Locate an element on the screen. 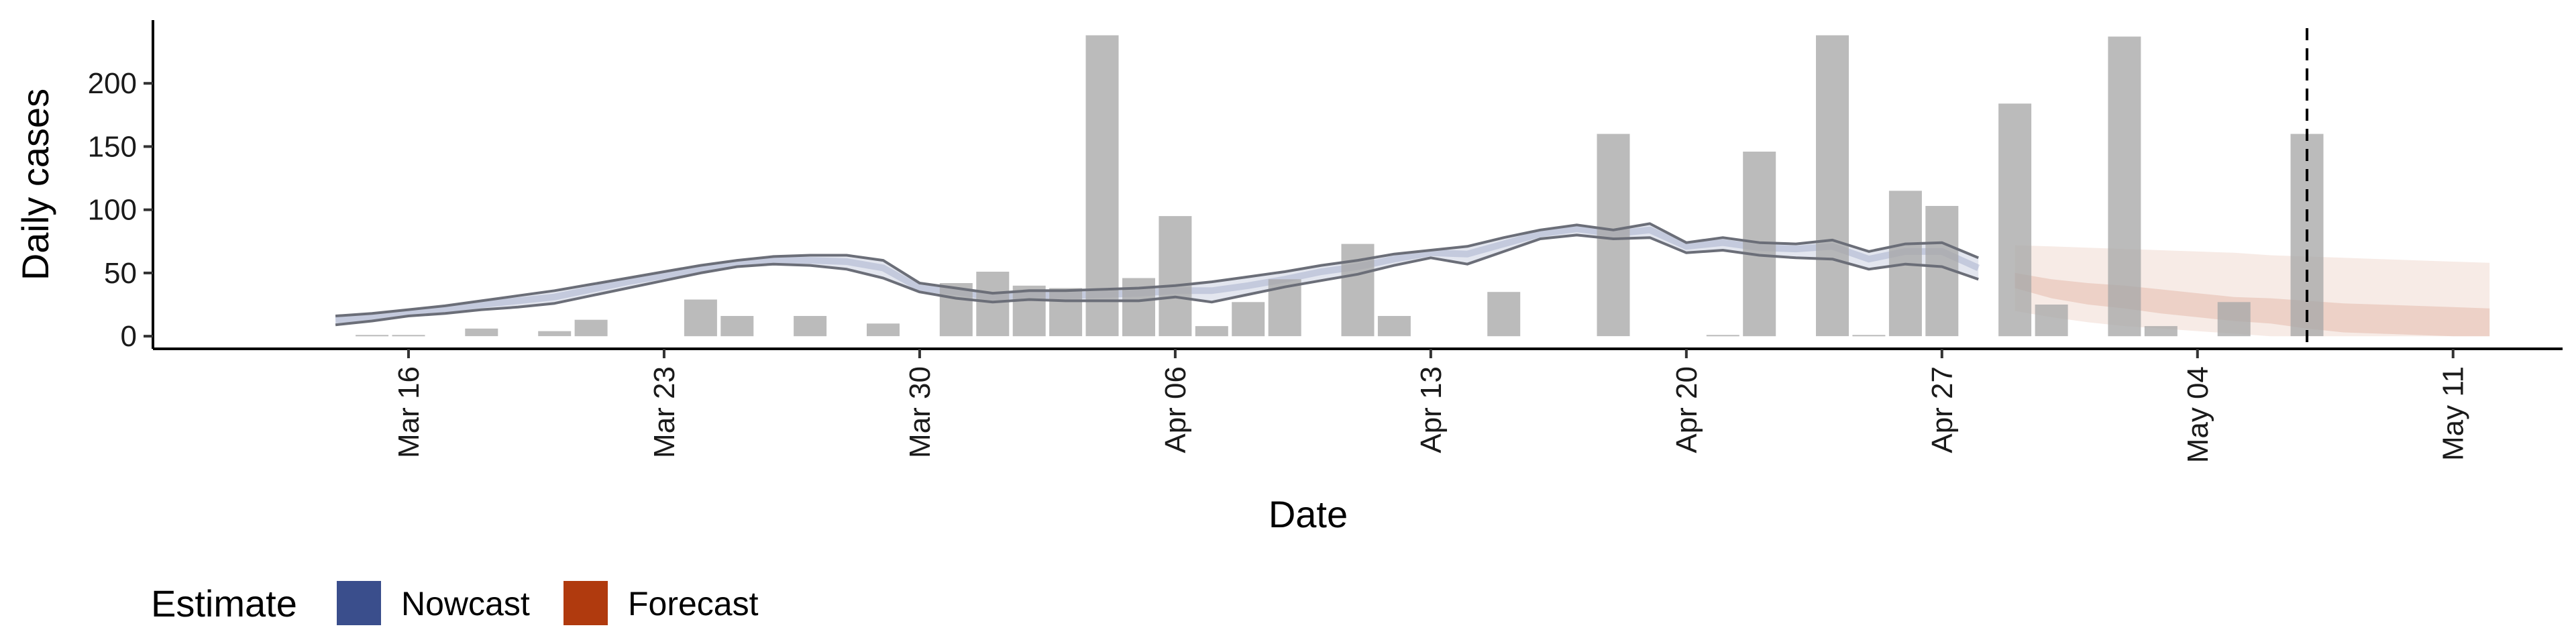 The image size is (2576, 644). legend-label-forecast: Forecast is located at coordinates (693, 604).